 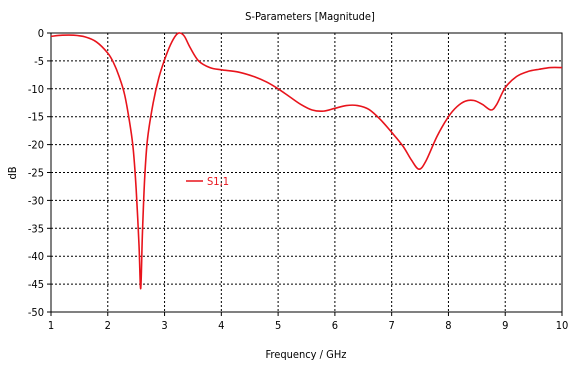 What do you see at coordinates (164, 325) in the screenshot?
I see `x-tick-label: 3` at bounding box center [164, 325].